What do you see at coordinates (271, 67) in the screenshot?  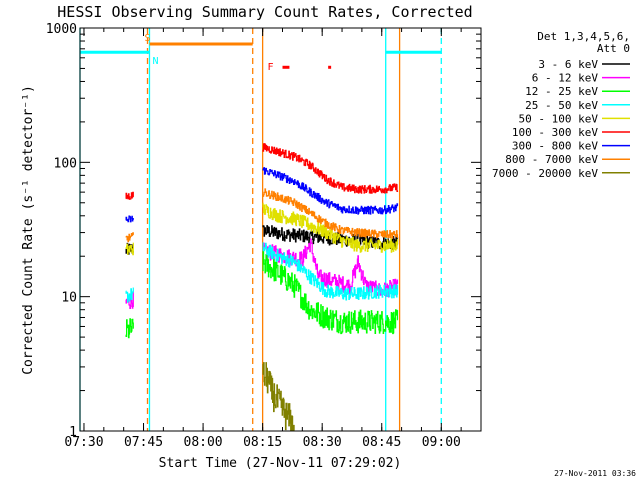 I see `flare-label: F` at bounding box center [271, 67].